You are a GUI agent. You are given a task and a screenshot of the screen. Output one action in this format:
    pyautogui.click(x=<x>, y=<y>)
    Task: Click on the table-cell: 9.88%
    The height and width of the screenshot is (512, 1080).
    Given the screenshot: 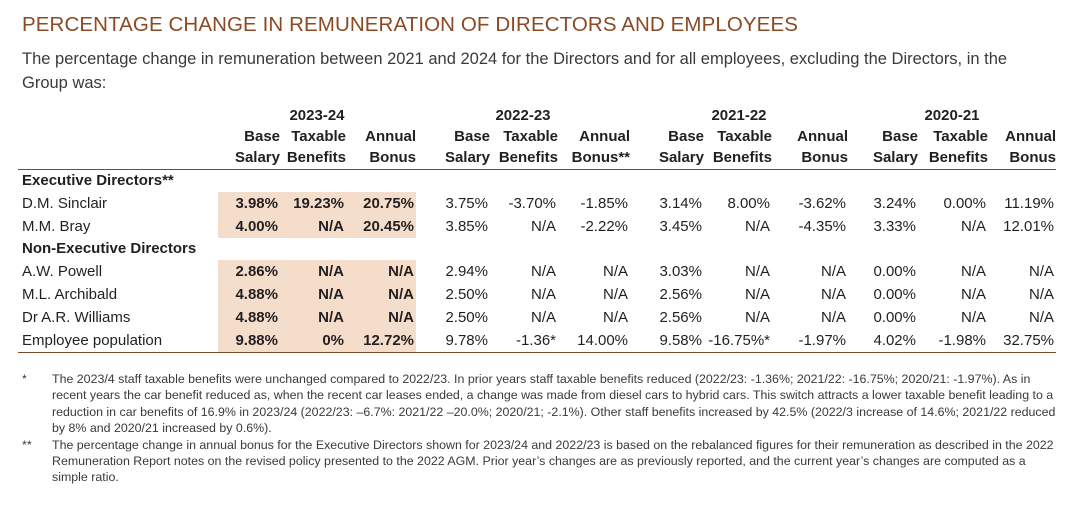 What is the action you would take?
    pyautogui.click(x=249, y=341)
    